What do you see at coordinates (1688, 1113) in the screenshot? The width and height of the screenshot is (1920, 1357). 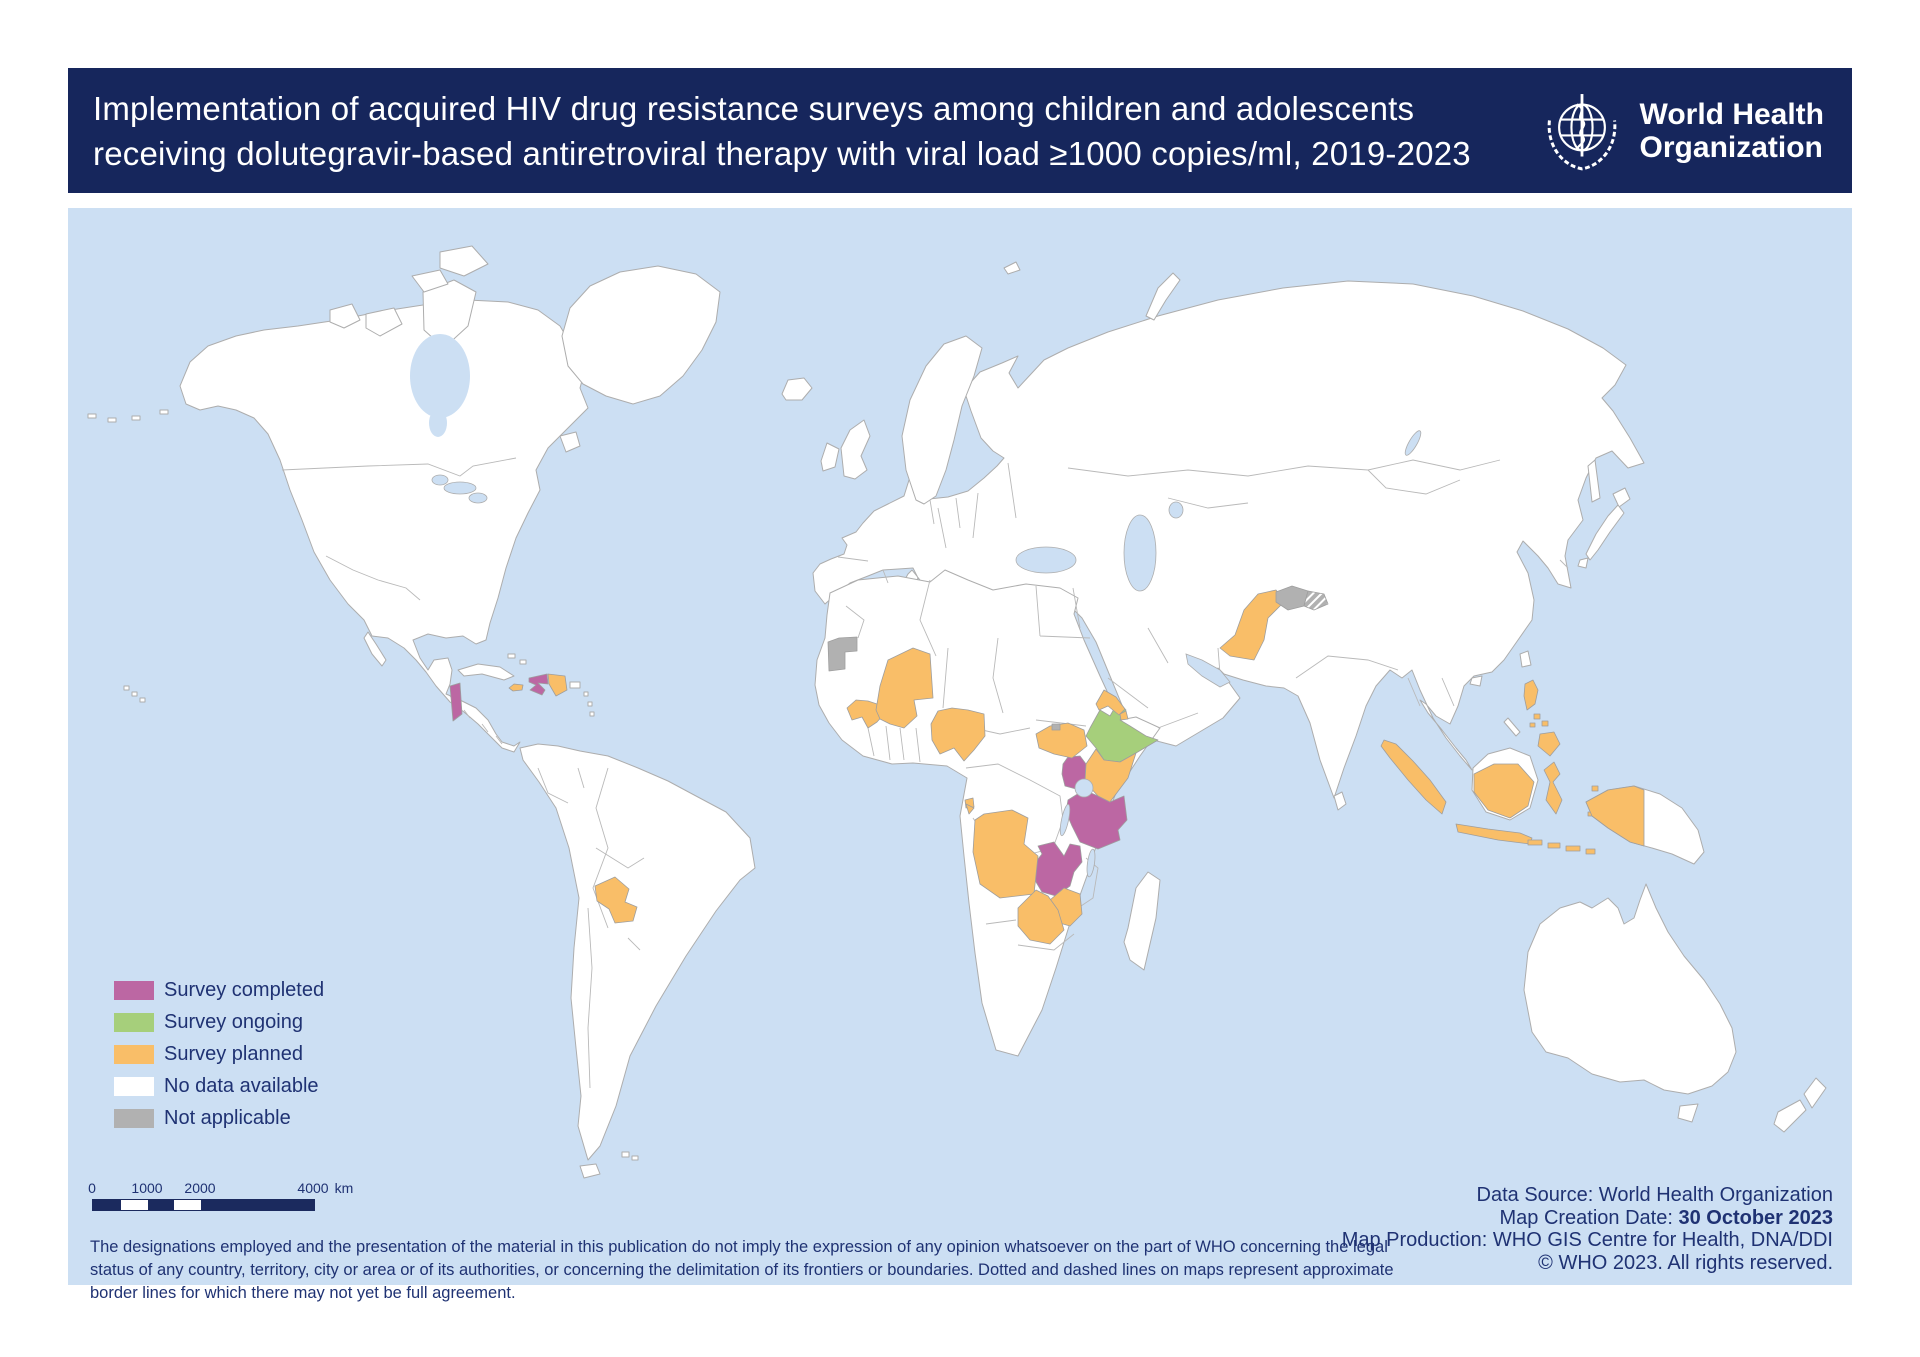 I see `tasmania` at bounding box center [1688, 1113].